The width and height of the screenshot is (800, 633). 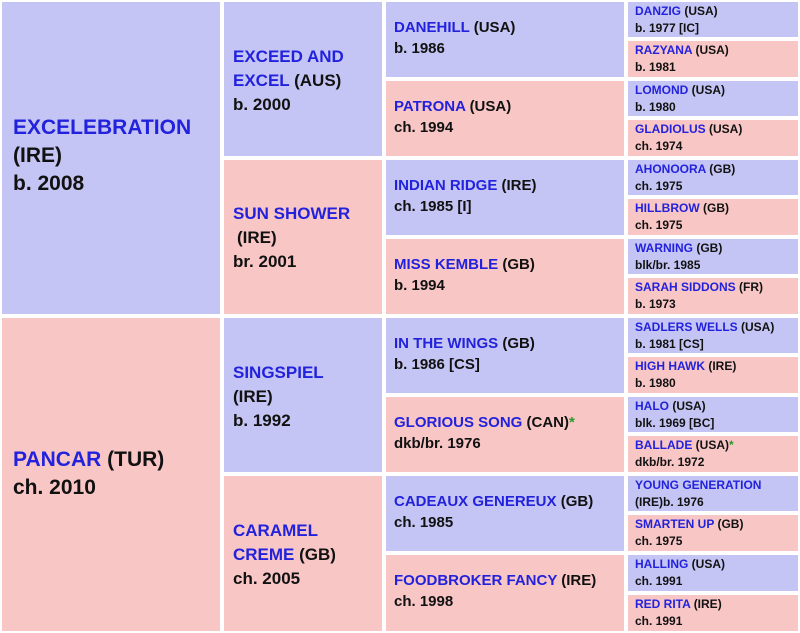 What do you see at coordinates (664, 248) in the screenshot?
I see `horse-name: WARNING` at bounding box center [664, 248].